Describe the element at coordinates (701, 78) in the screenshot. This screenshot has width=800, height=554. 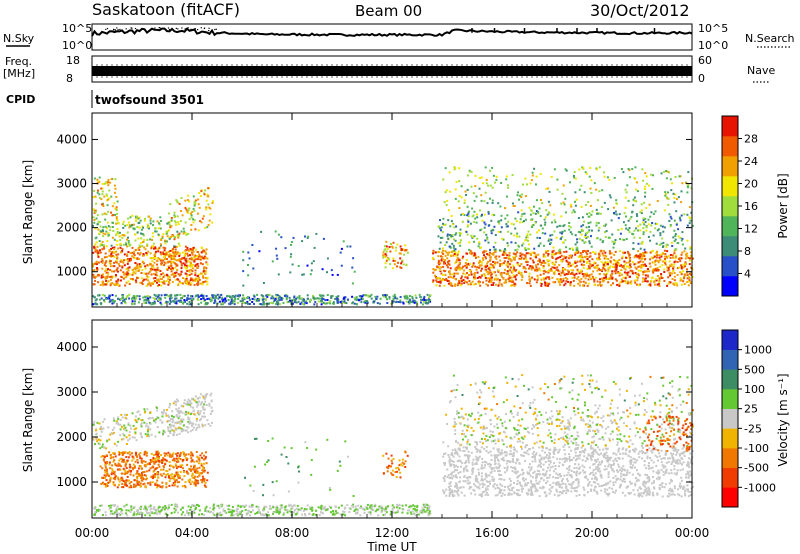
I see `nave-tick-bottom: 0` at that location.